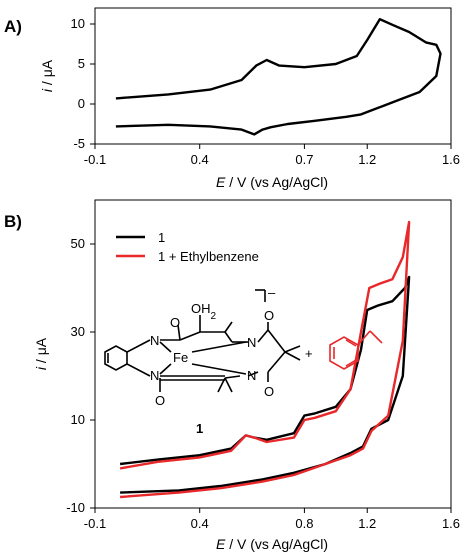 This screenshot has width=460, height=554. I want to click on panel-a-y-axis-label-unit: / μA, so click(47, 74).